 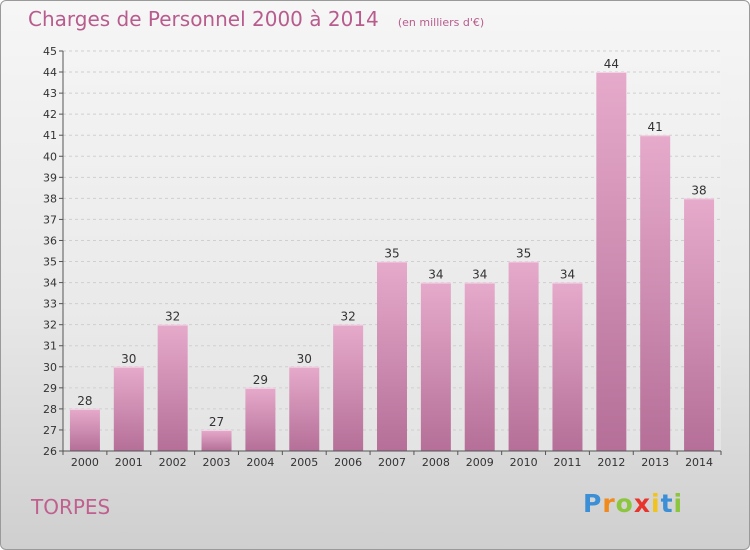 What do you see at coordinates (655, 462) in the screenshot?
I see `x-tick-label: 2013` at bounding box center [655, 462].